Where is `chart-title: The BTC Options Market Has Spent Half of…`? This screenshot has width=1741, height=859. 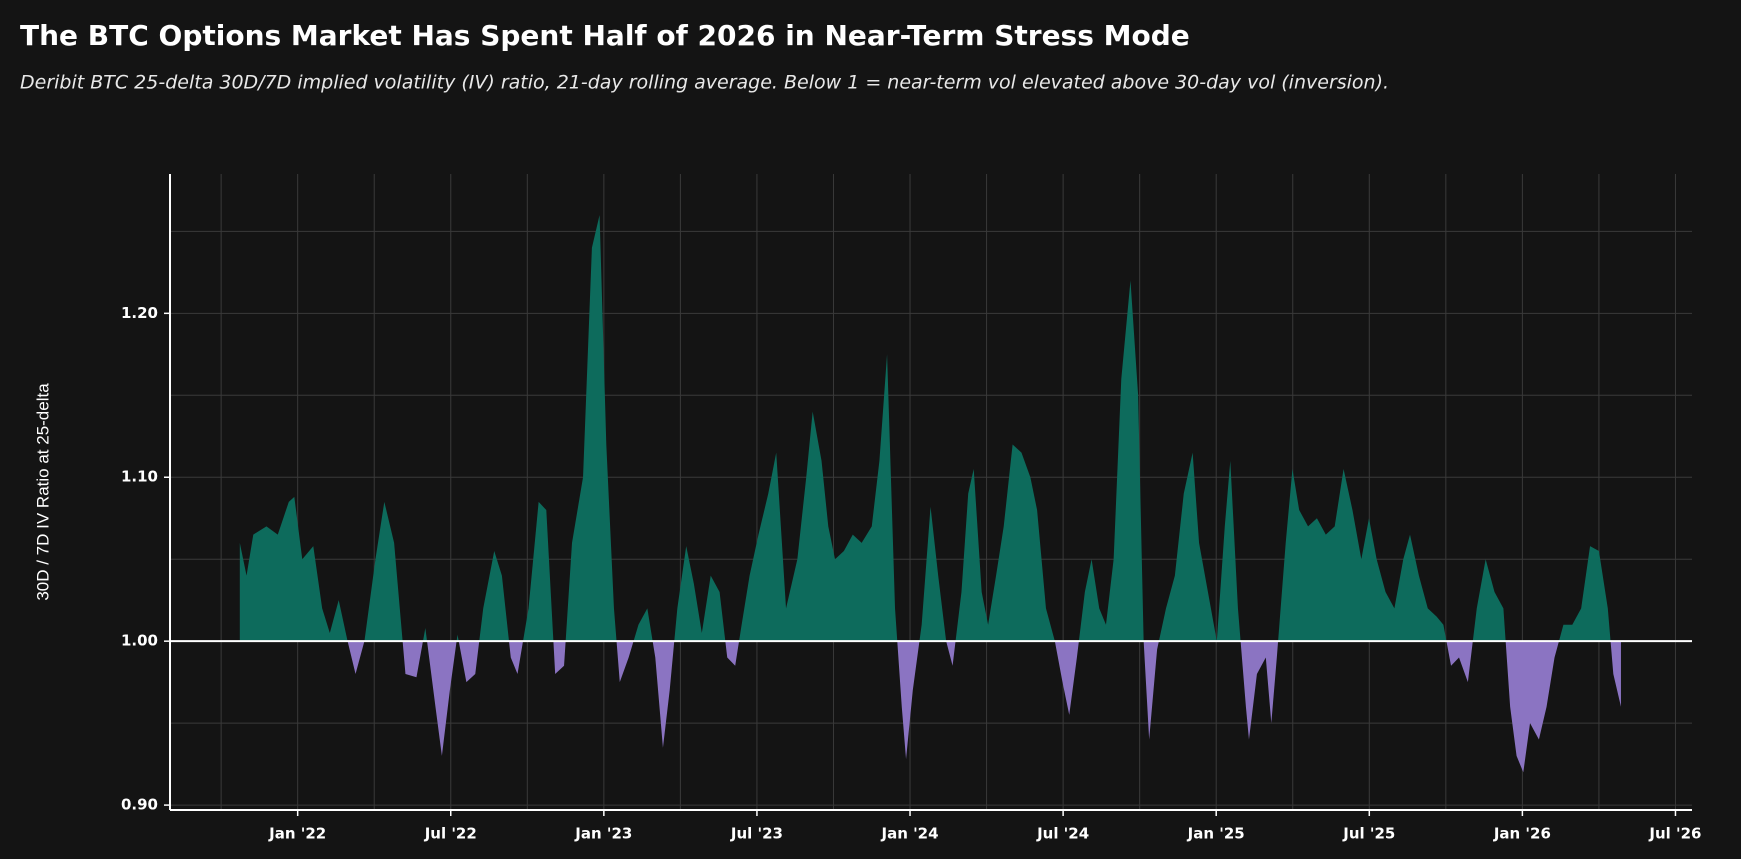 chart-title: The BTC Options Market Has Spent Half of… is located at coordinates (605, 35).